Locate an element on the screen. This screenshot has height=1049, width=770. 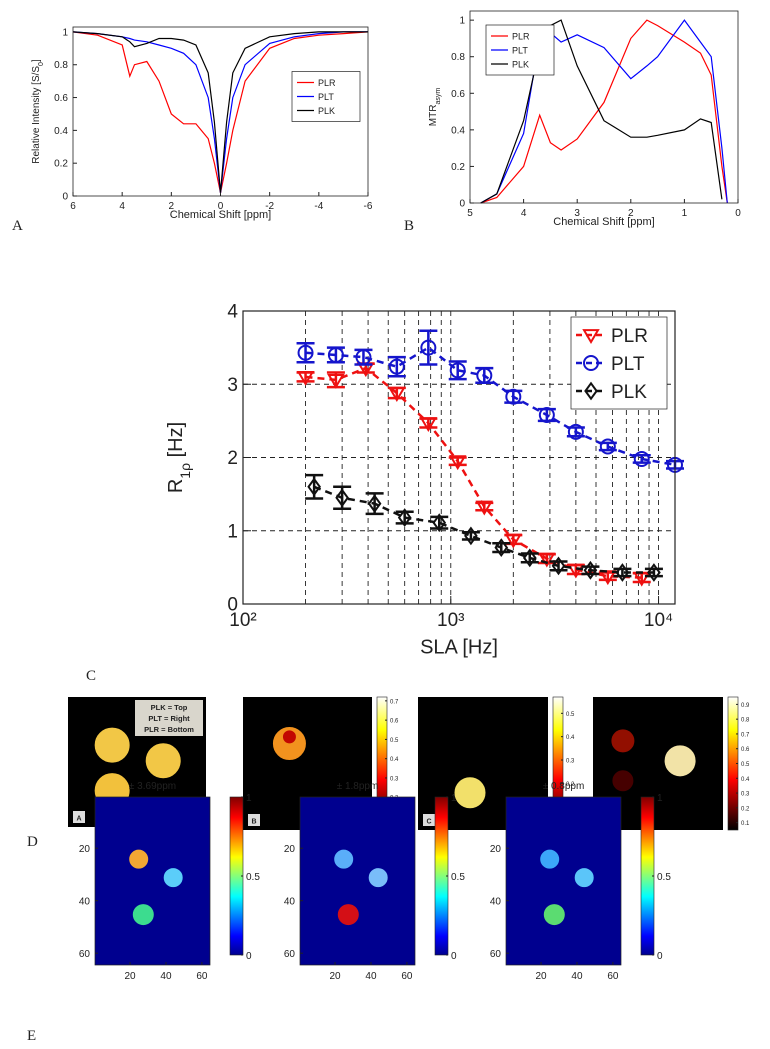
y-axis-label-part: 1ρ is located at coordinates (185, 471).